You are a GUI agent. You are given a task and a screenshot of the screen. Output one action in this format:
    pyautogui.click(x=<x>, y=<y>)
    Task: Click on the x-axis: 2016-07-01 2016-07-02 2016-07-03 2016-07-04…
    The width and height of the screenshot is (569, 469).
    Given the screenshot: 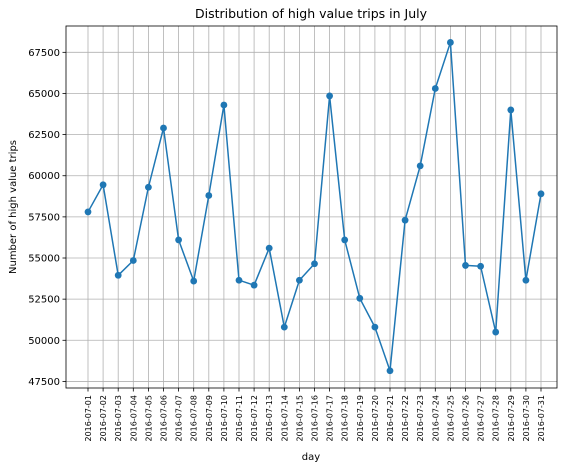 What is the action you would take?
    pyautogui.click(x=315, y=415)
    